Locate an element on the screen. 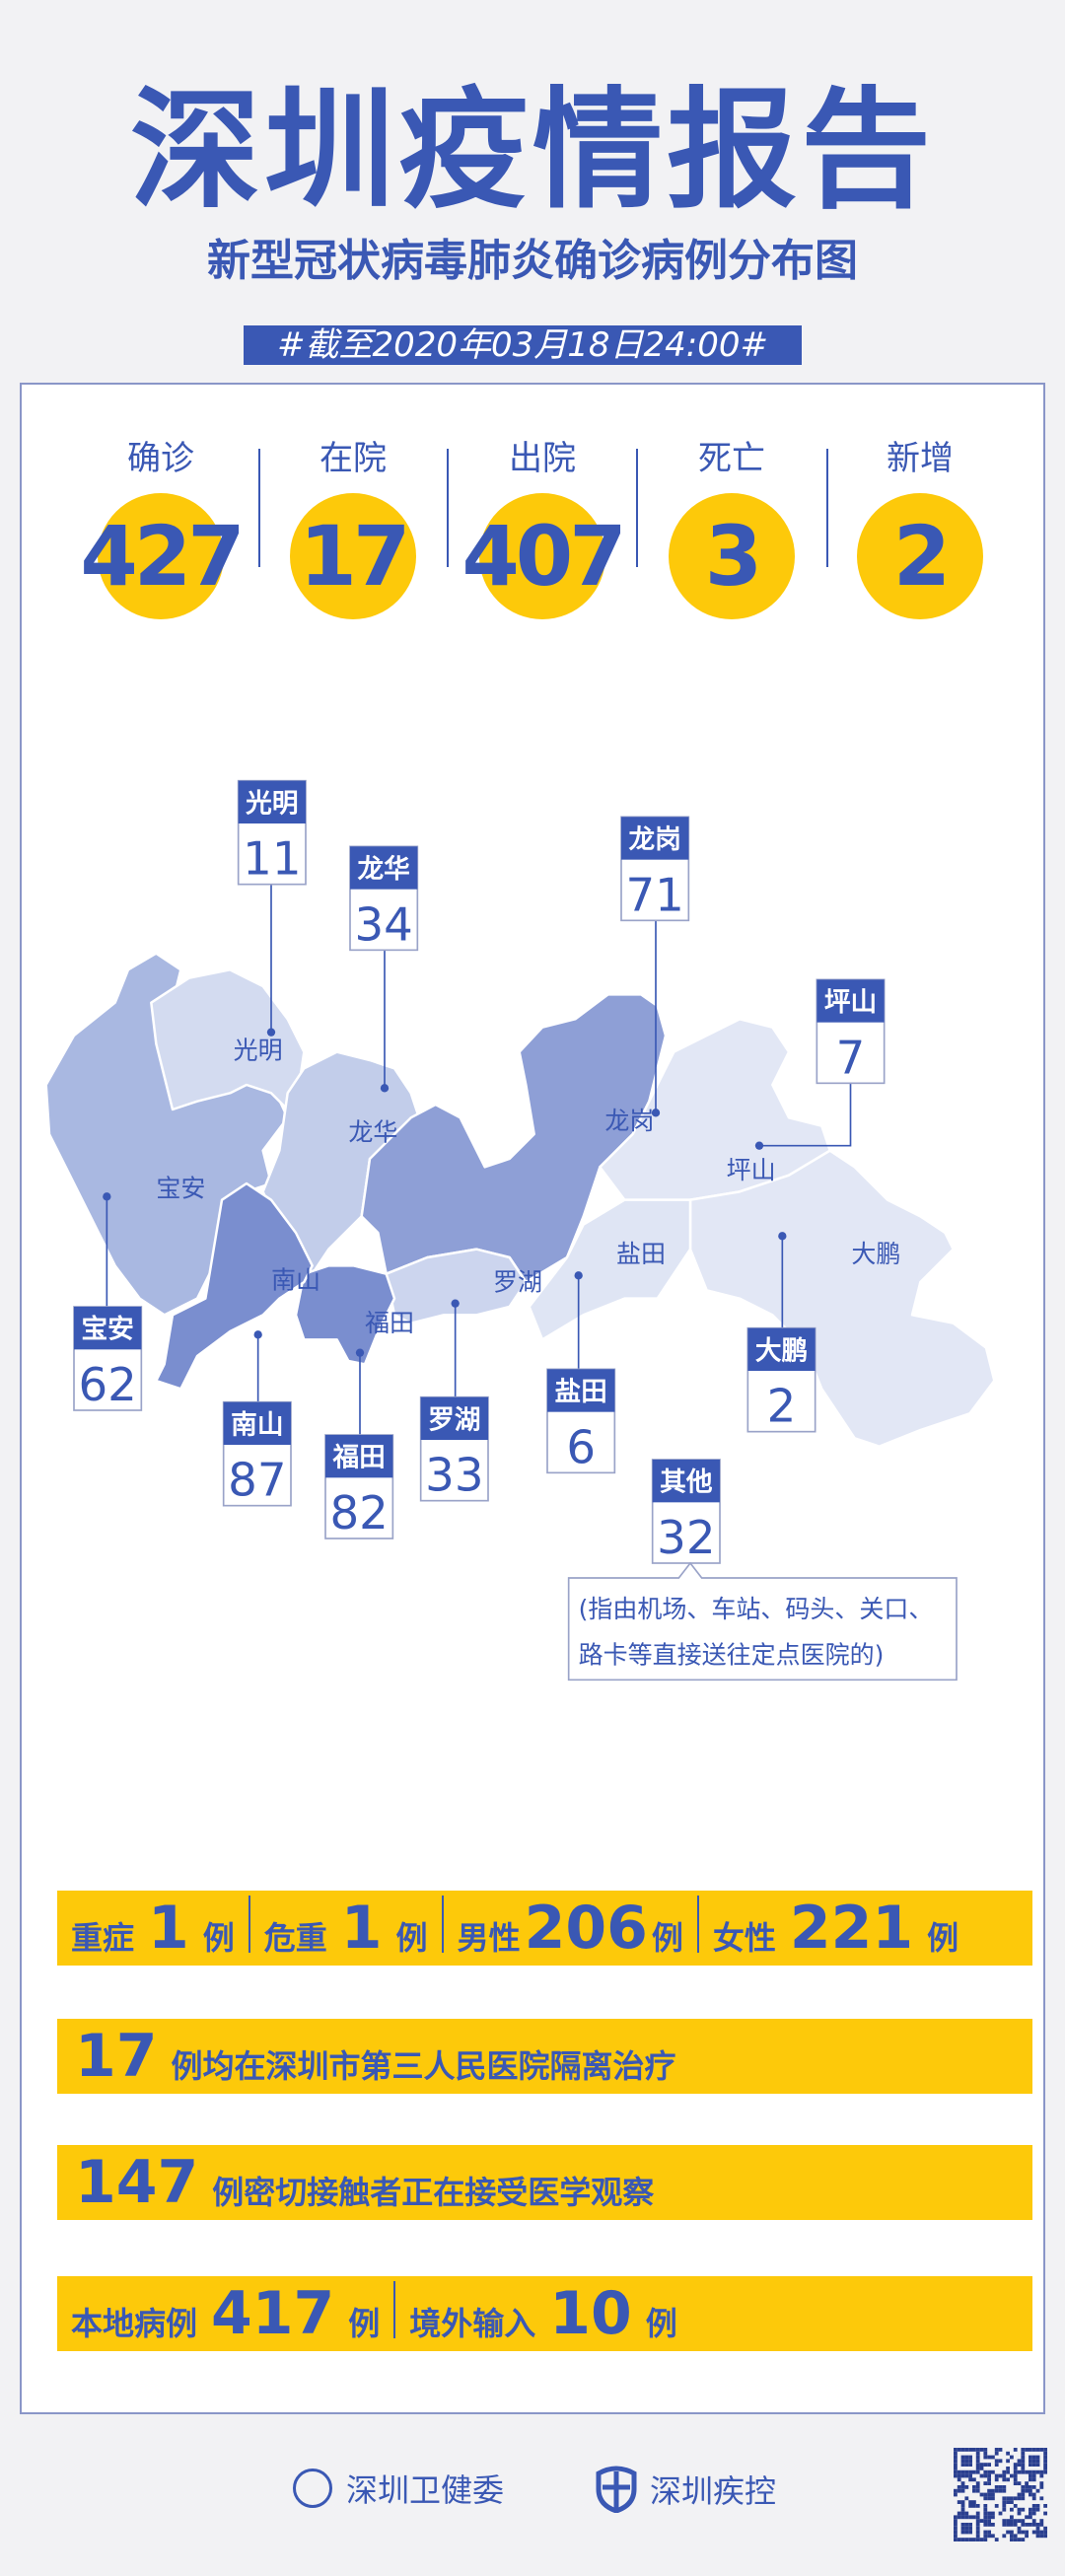 This screenshot has height=2576, width=1065. callout-other: 其他 32 is located at coordinates (686, 1512).